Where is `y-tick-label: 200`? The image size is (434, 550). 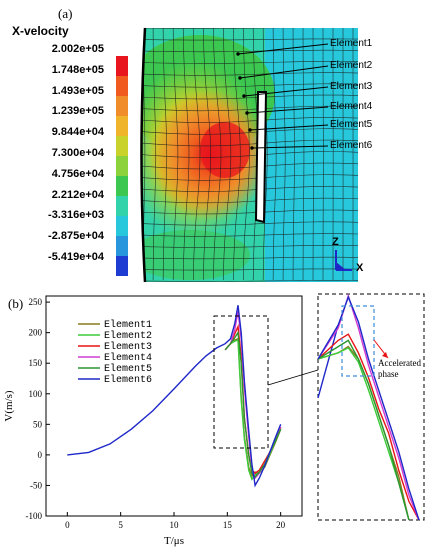 y-tick-label: 200 is located at coordinates (36, 333).